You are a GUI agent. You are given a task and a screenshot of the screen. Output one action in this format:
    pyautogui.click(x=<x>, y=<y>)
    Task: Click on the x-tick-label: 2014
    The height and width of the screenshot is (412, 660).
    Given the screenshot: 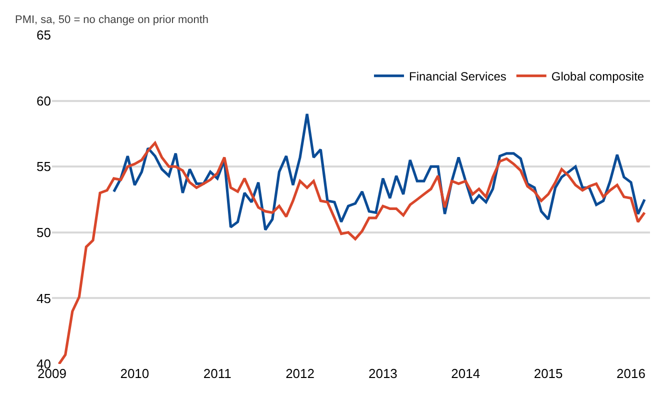 What is the action you would take?
    pyautogui.click(x=465, y=373)
    